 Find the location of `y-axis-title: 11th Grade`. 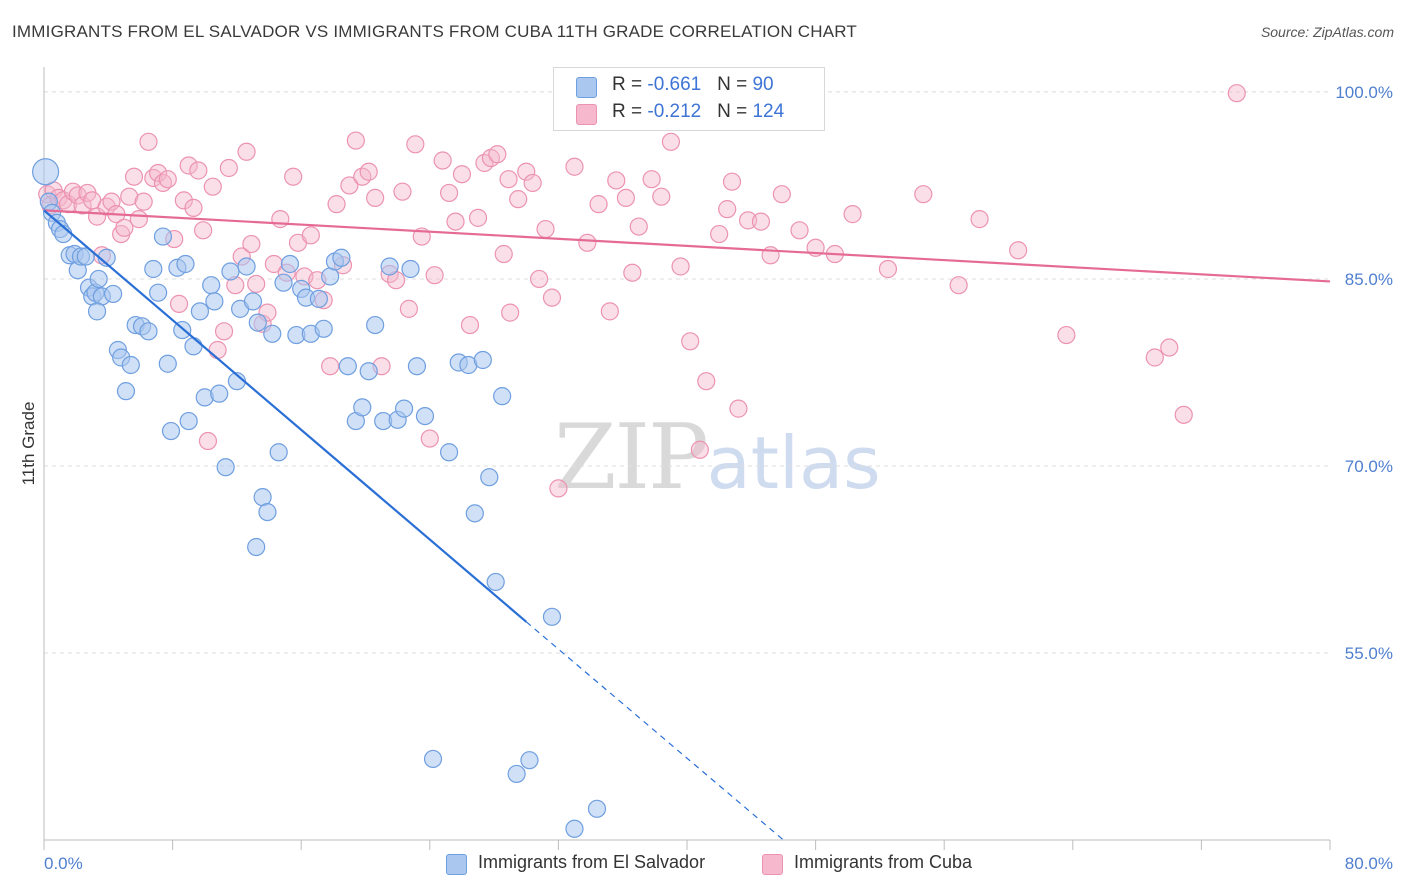

y-axis-title: 11th Grade is located at coordinates (28, 444).